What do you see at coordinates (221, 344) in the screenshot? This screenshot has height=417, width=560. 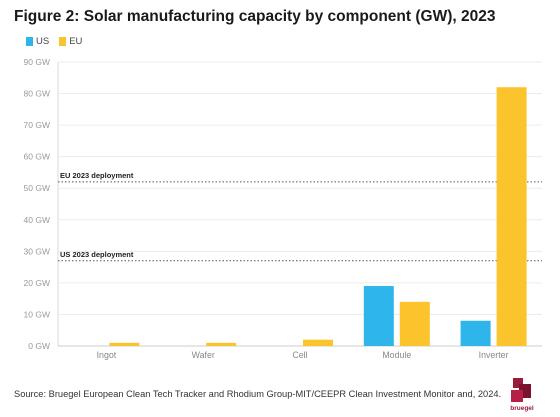 I see `bar-eu-wafer` at bounding box center [221, 344].